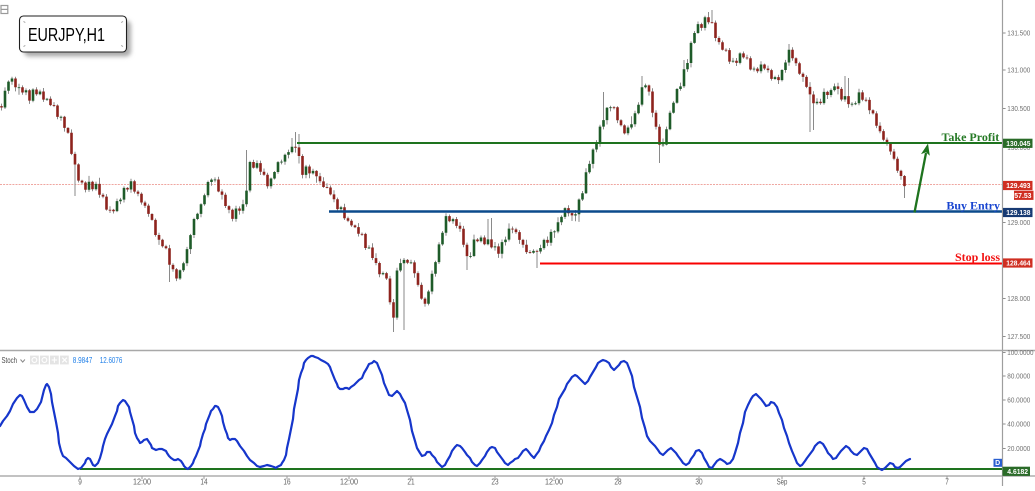 The width and height of the screenshot is (1035, 491). I want to click on svg-text: 129.493, so click(1018, 185).